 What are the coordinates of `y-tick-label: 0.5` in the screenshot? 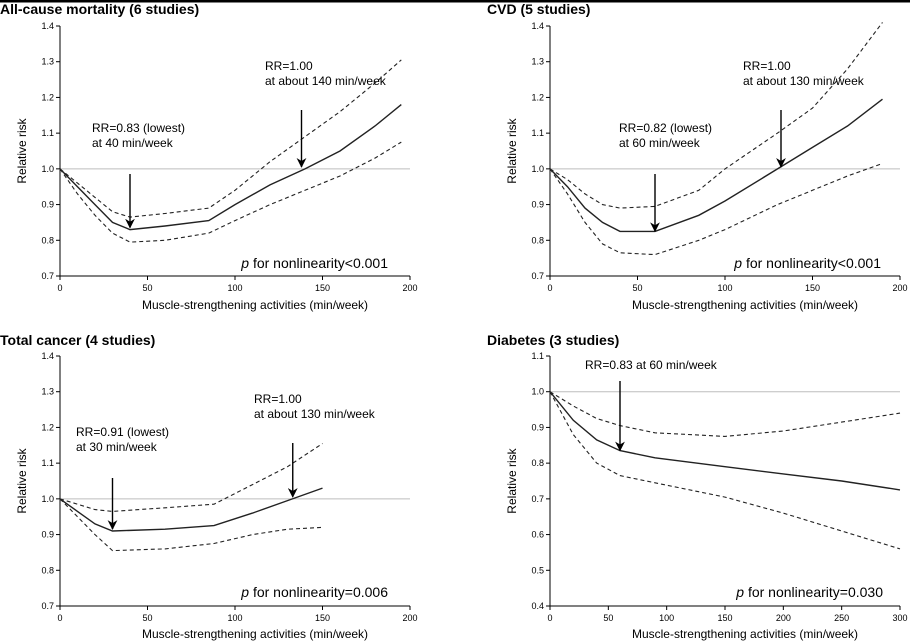 It's located at (537, 570).